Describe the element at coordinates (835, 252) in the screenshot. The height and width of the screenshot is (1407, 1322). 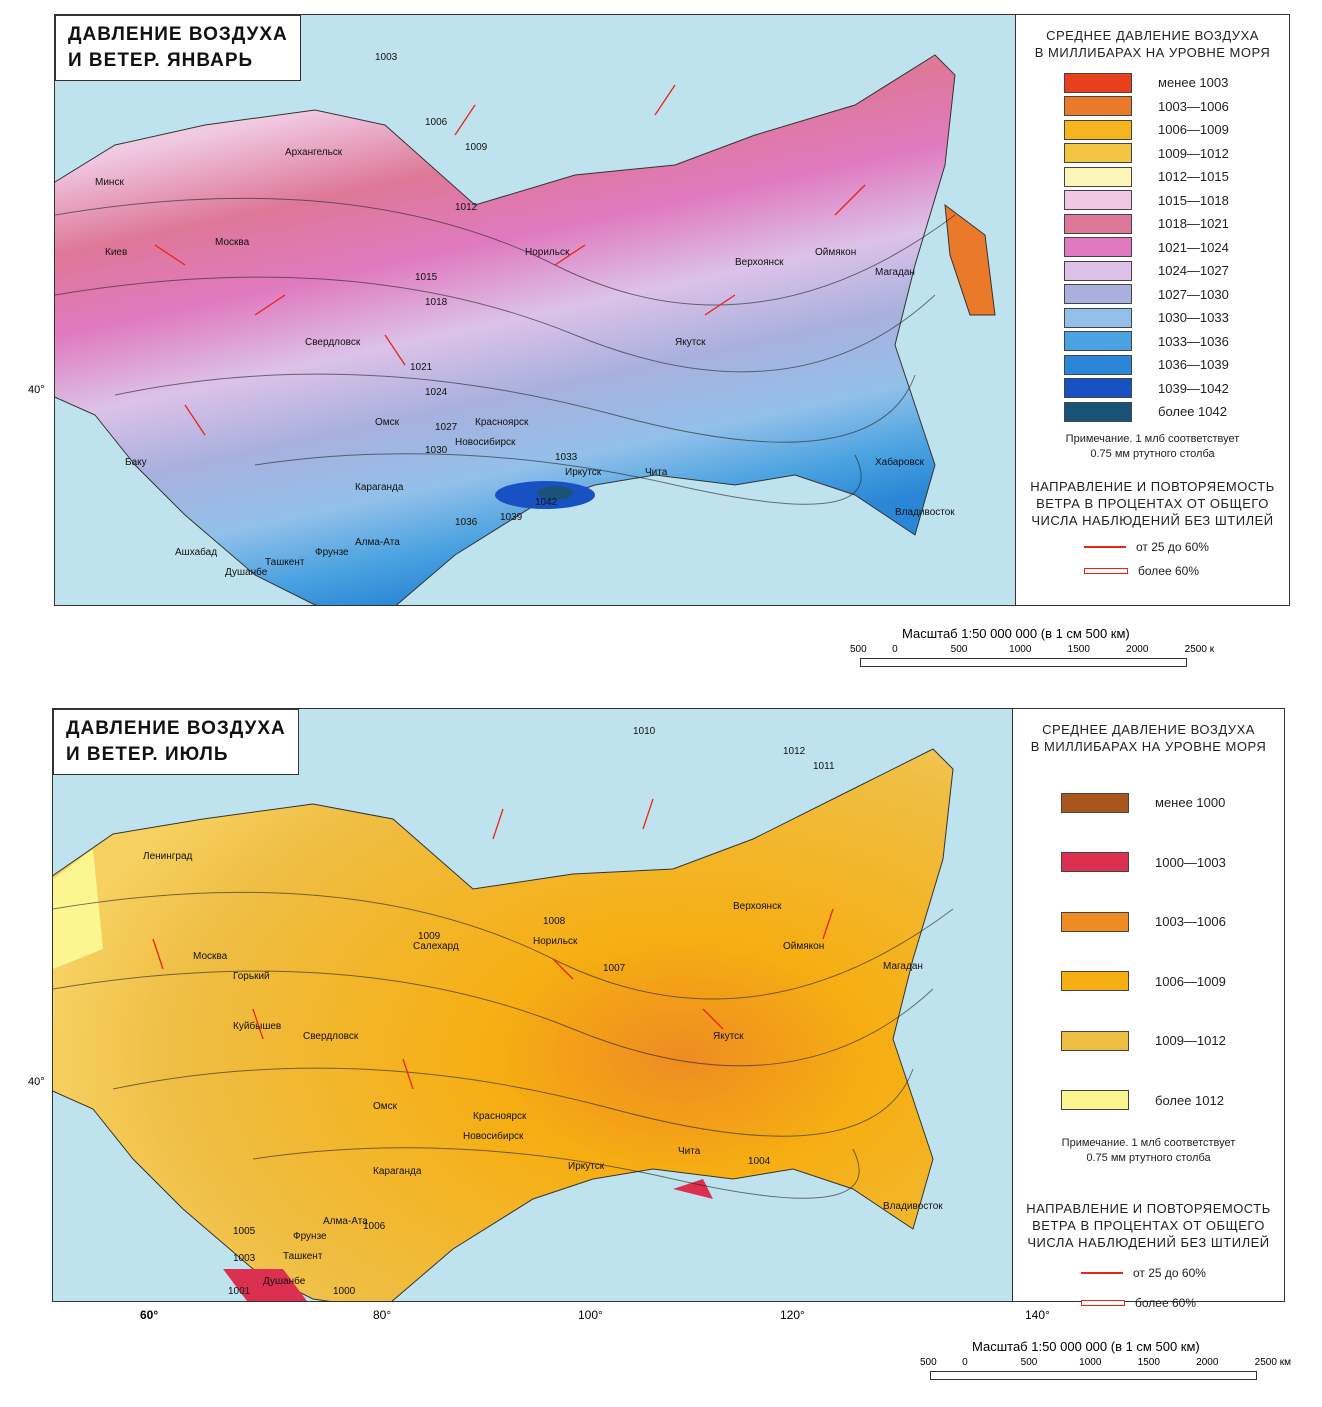
I see `city-label: Оймякон` at that location.